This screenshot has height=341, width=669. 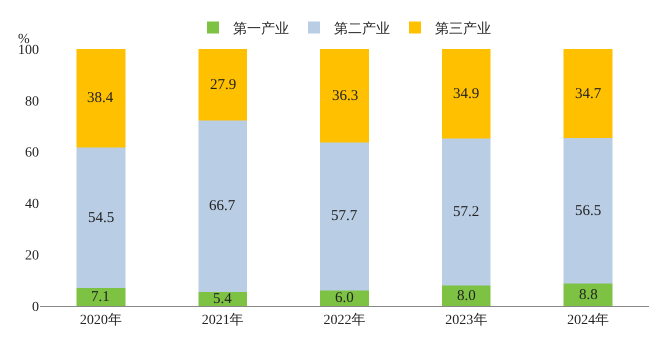 I want to click on x-tick-label: 2021年, so click(x=223, y=320).